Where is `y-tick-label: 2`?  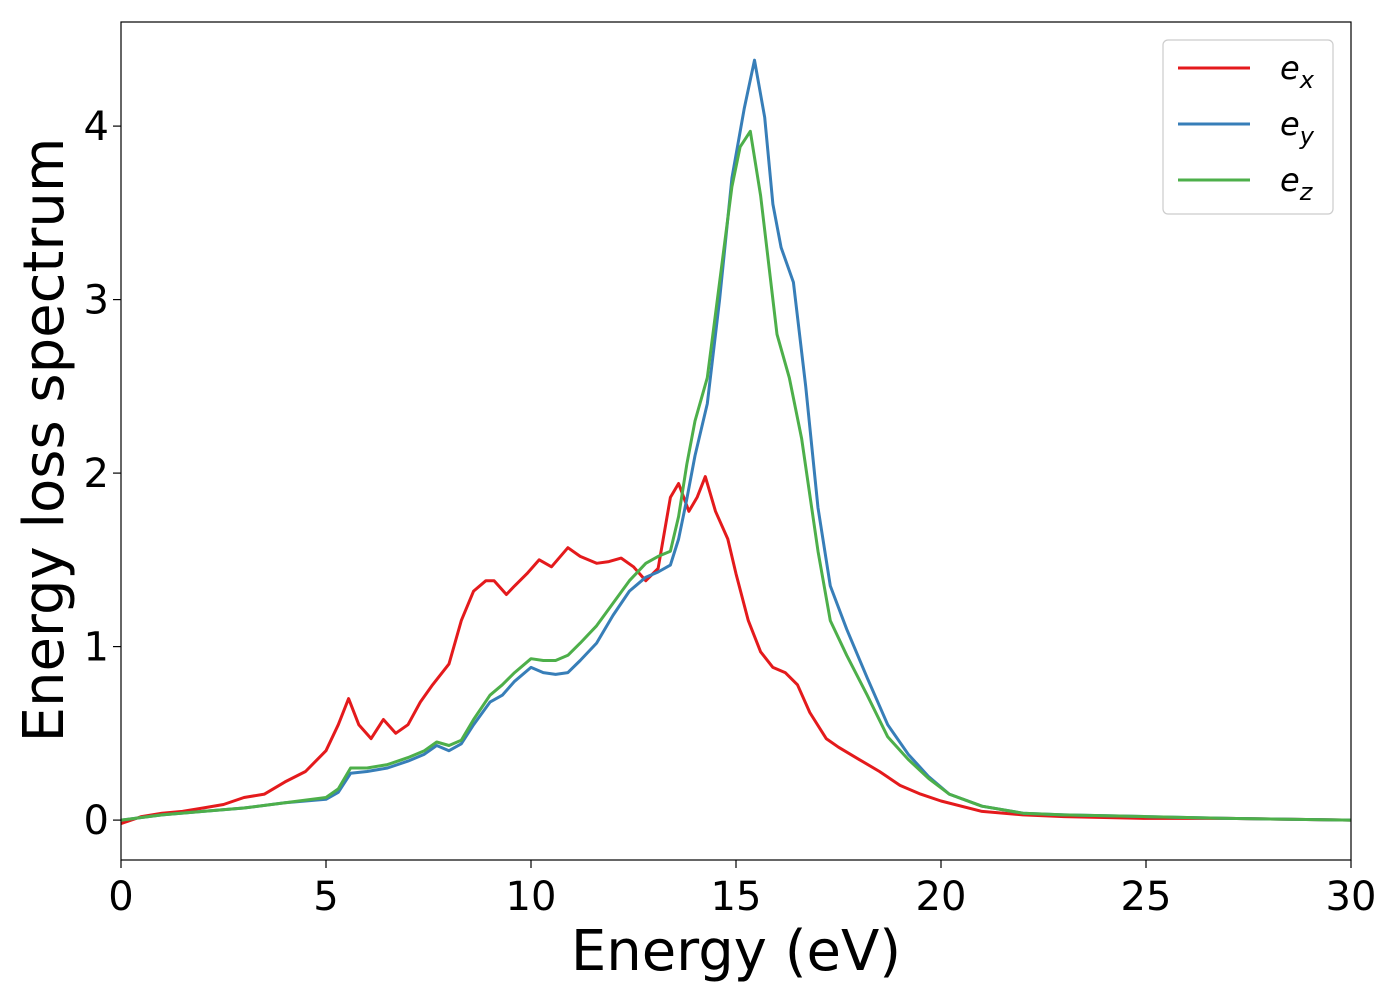 y-tick-label: 2 is located at coordinates (96, 474).